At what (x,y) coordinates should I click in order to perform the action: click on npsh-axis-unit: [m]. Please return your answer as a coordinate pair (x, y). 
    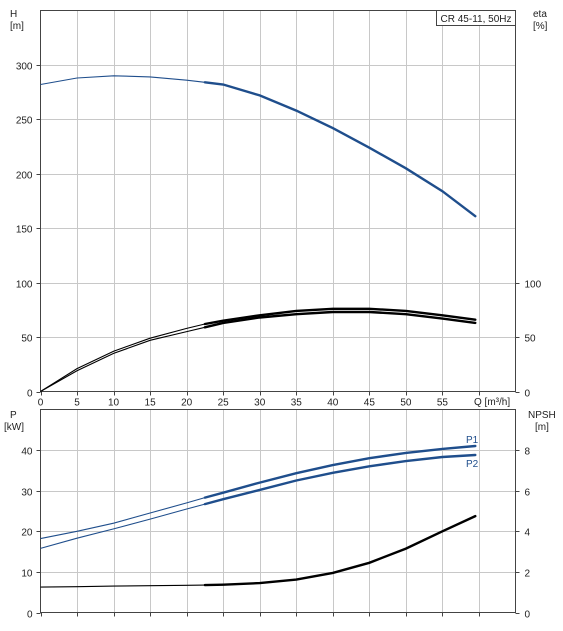
    Looking at the image, I should click on (542, 427).